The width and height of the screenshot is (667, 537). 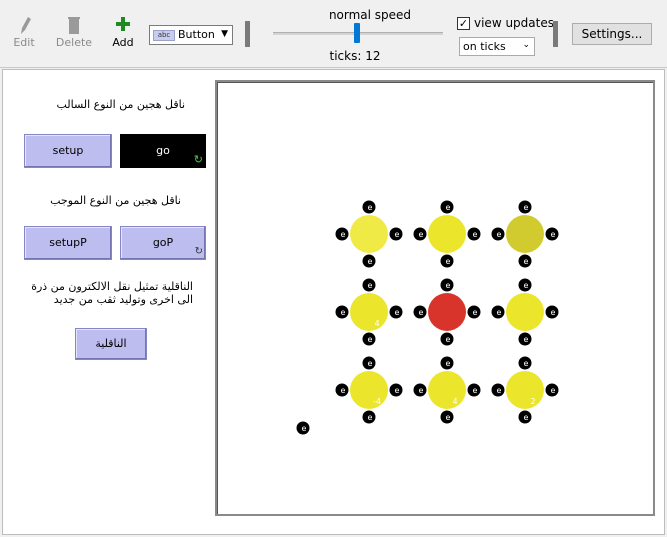 I want to click on update-mode-value: on ticks, so click(x=484, y=46).